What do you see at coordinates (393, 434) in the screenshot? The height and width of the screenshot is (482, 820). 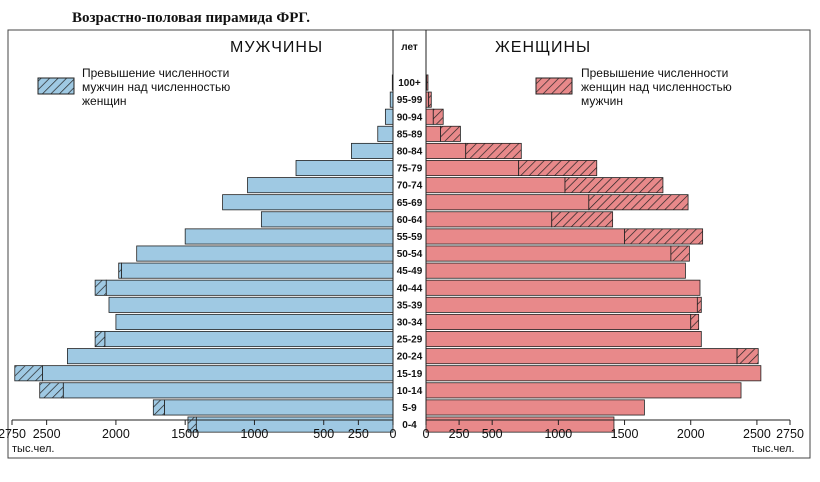 I see `male-tick-0: 0` at bounding box center [393, 434].